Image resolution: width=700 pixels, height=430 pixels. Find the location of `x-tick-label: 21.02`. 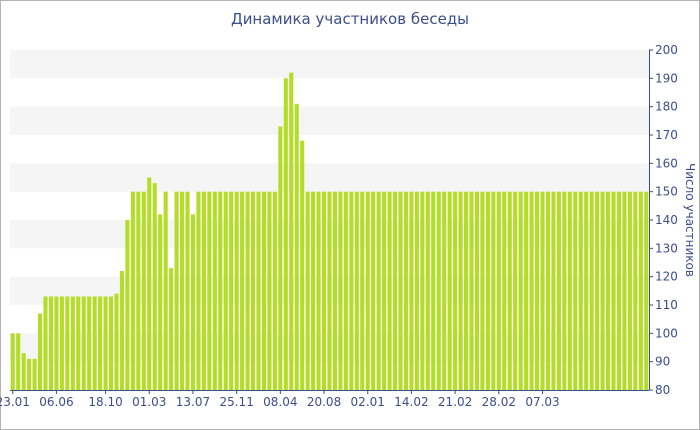

x-tick-label: 21.02 is located at coordinates (455, 402).